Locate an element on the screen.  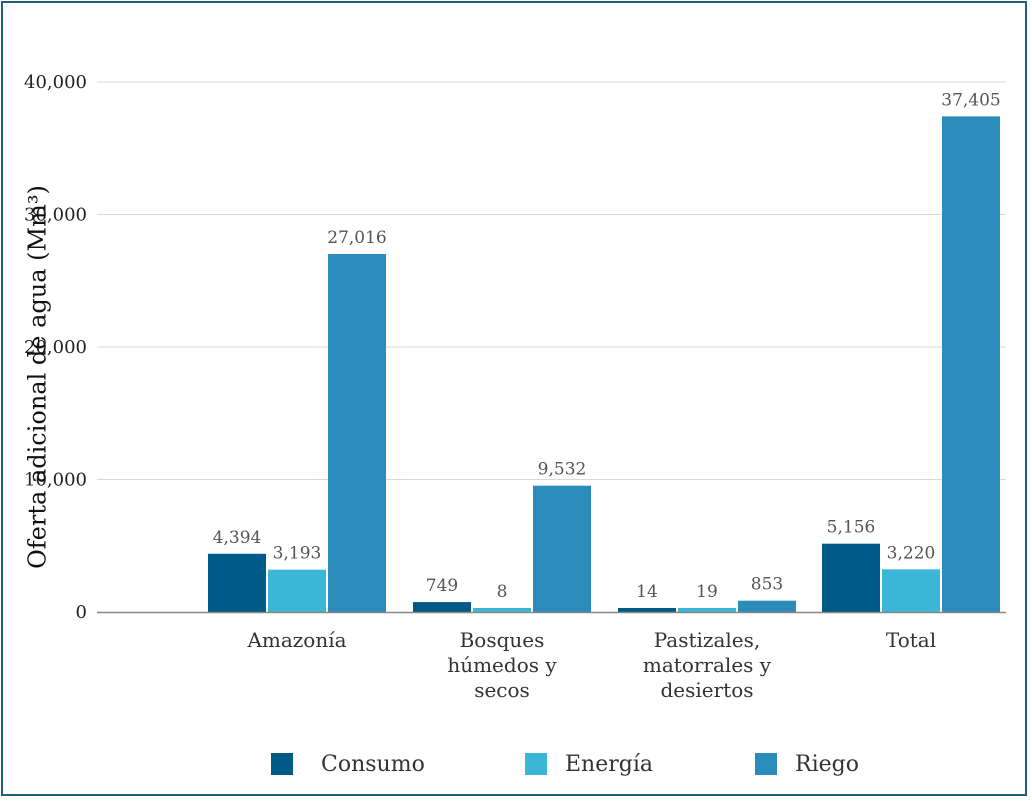
data-label: 3,193 is located at coordinates (297, 554).